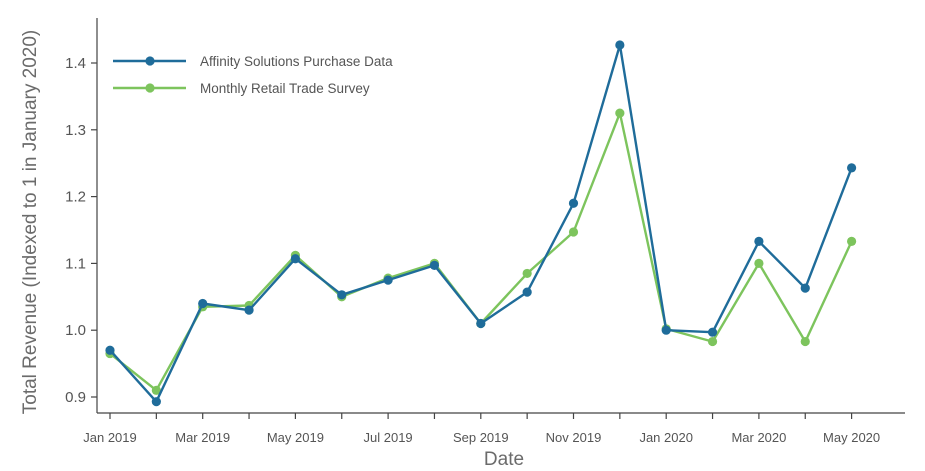 Image resolution: width=925 pixels, height=471 pixels. I want to click on legend-label: Affinity Solutions Purchase Data, so click(296, 61).